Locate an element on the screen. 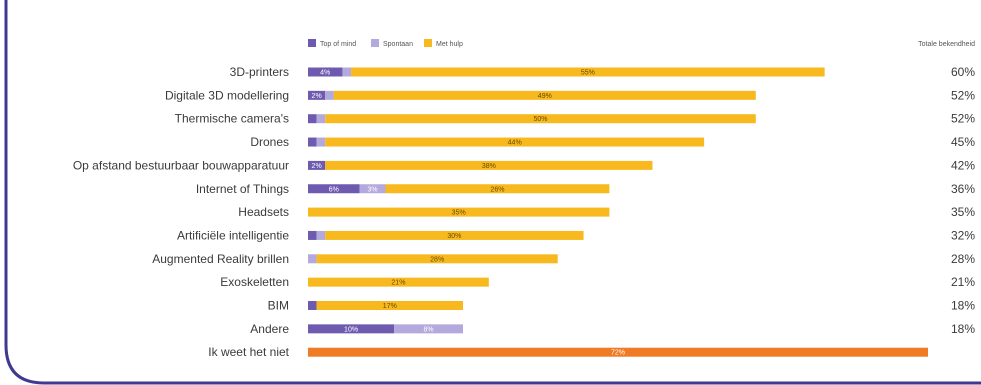 The height and width of the screenshot is (385, 981). category-label-artificiele-intelligentie: Artificiële intelligentie is located at coordinates (233, 235).